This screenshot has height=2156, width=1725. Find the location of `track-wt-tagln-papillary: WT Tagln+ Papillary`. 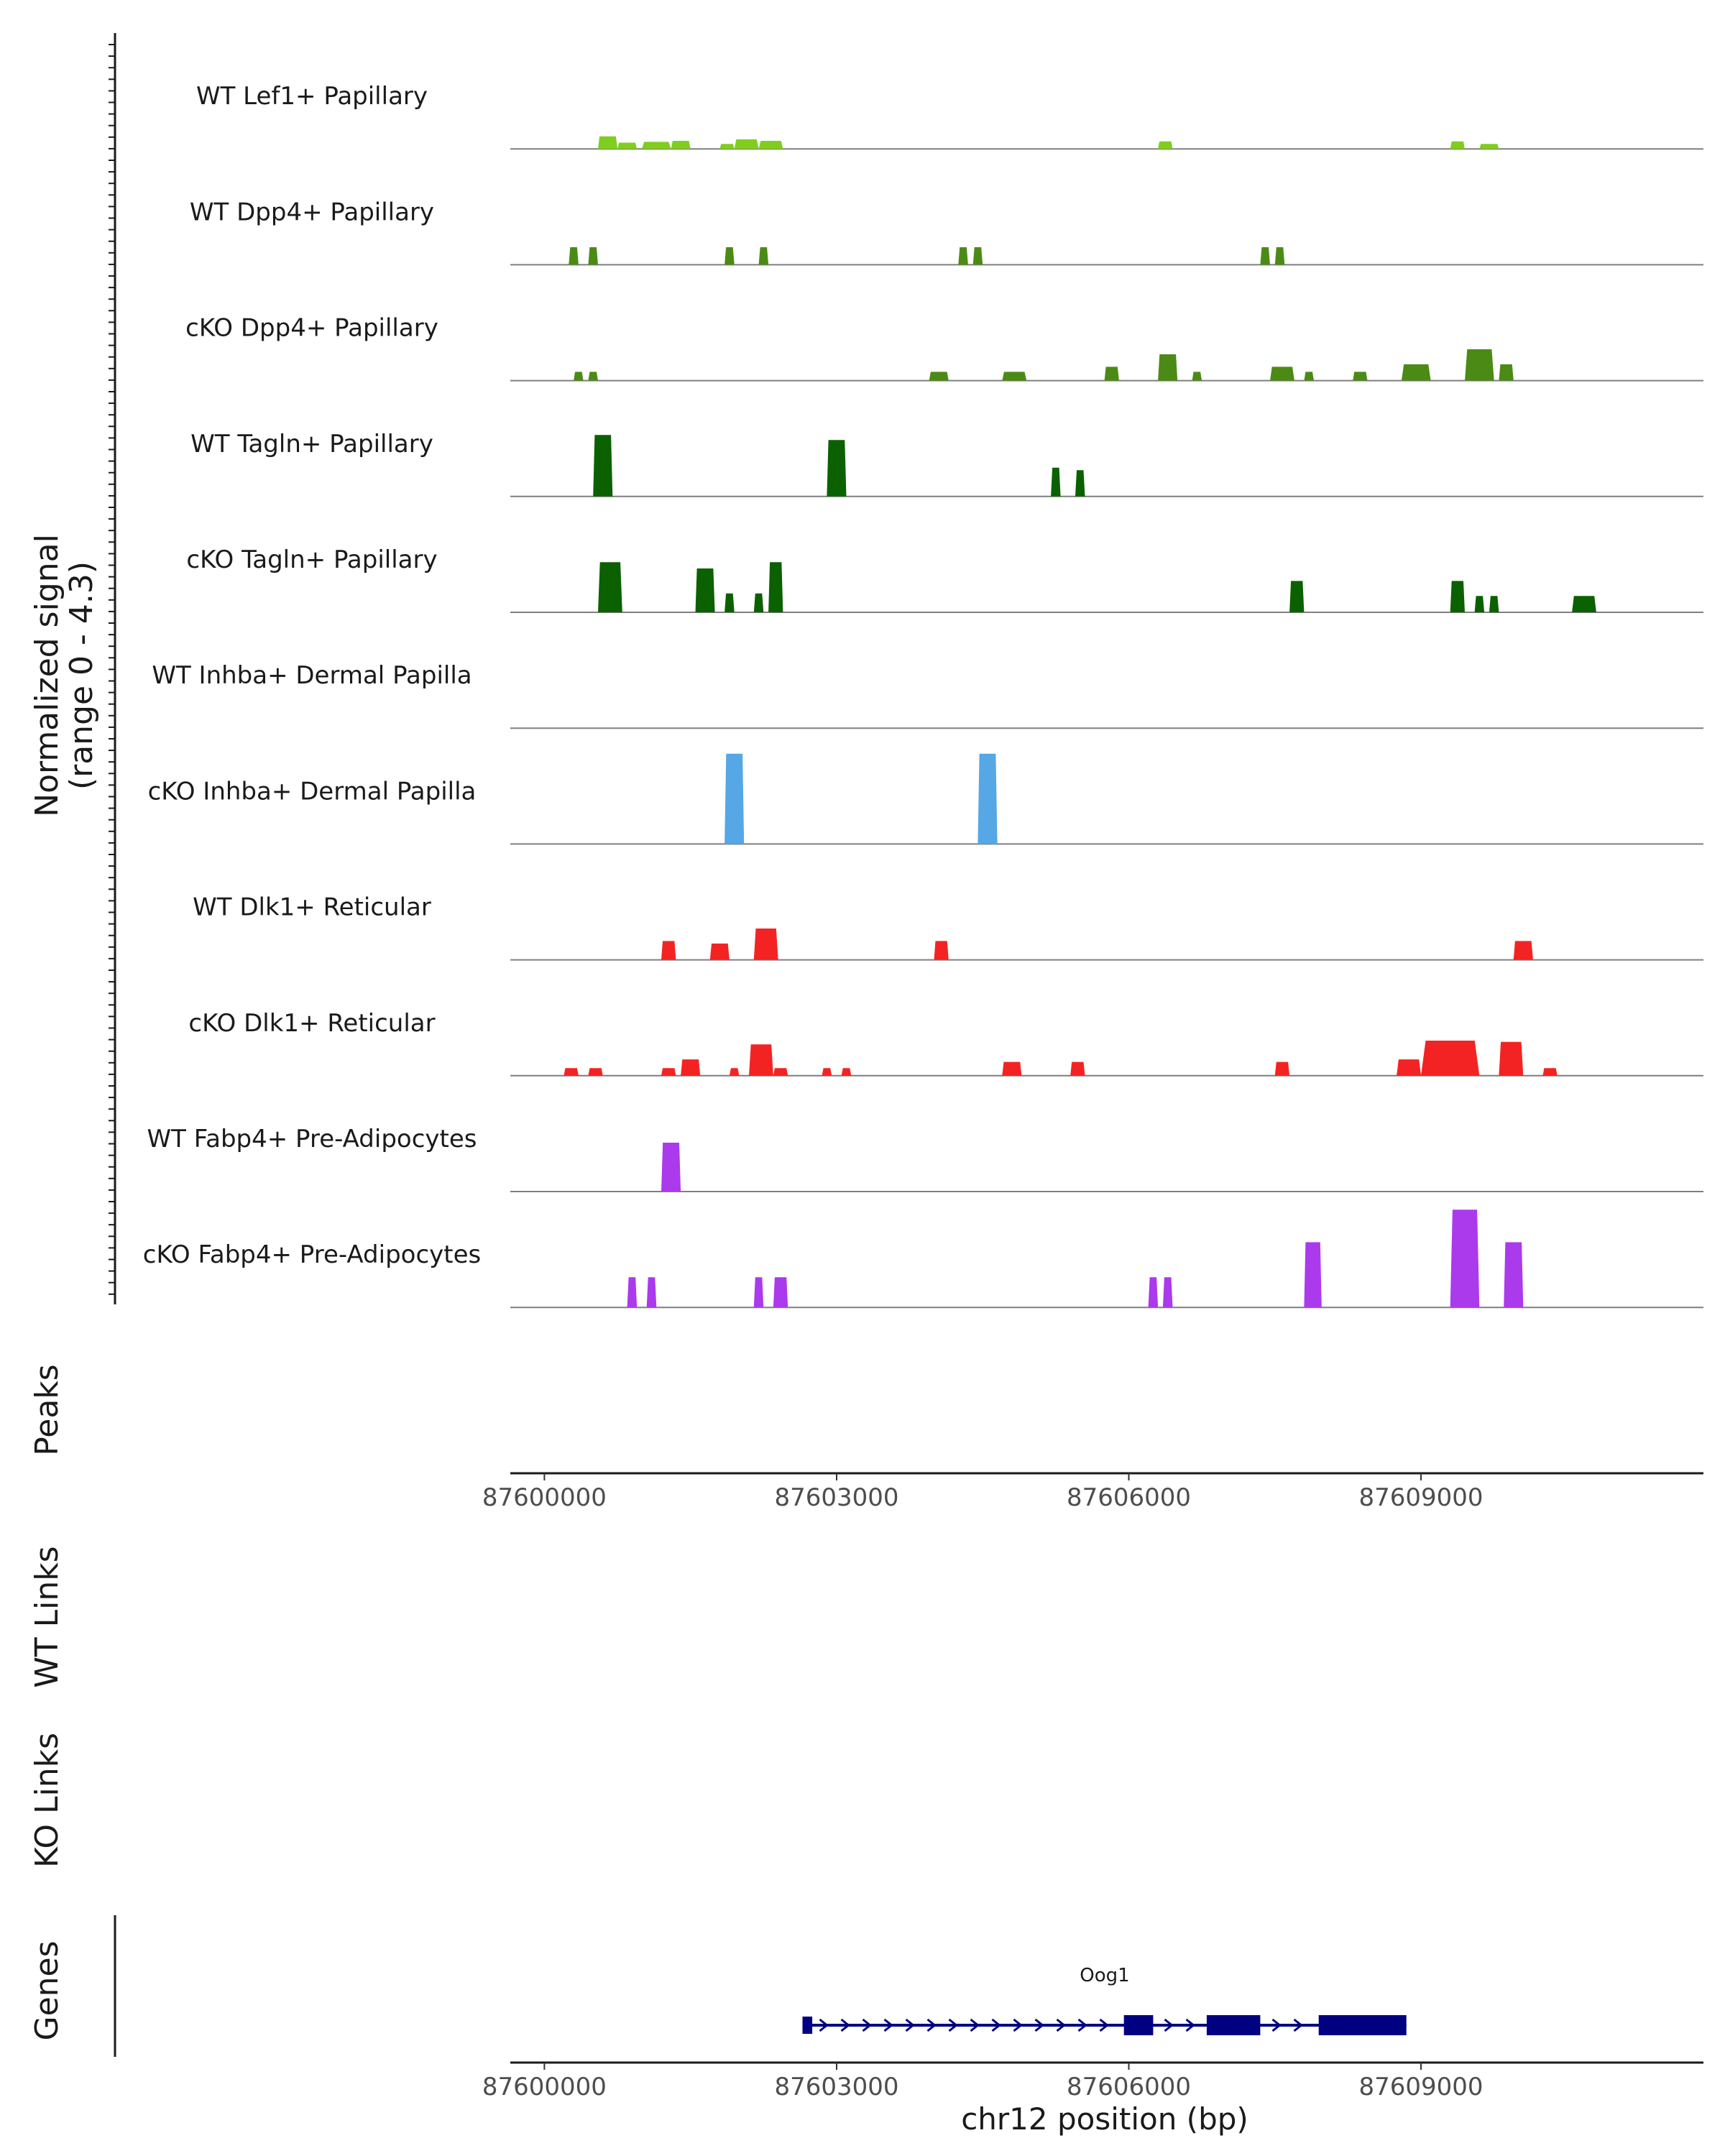

track-wt-tagln-papillary: WT Tagln+ Papillary is located at coordinates (946, 464).